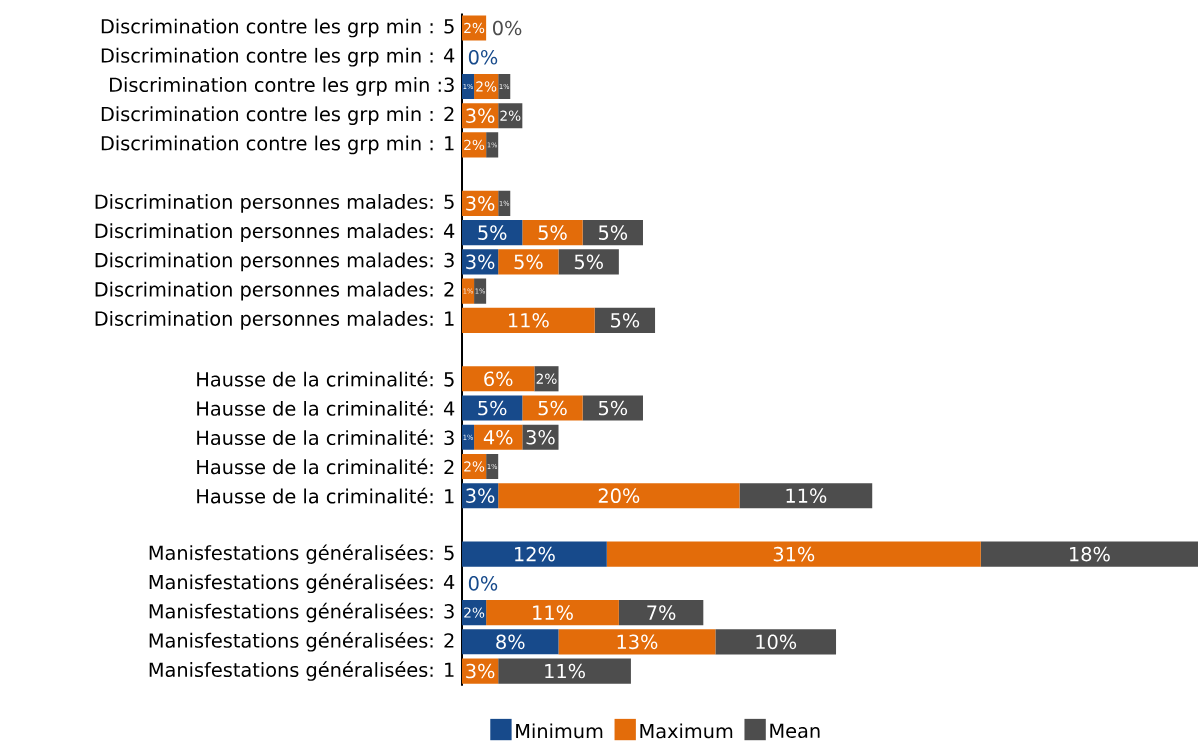  I want to click on data-label: 8%, so click(510, 642).